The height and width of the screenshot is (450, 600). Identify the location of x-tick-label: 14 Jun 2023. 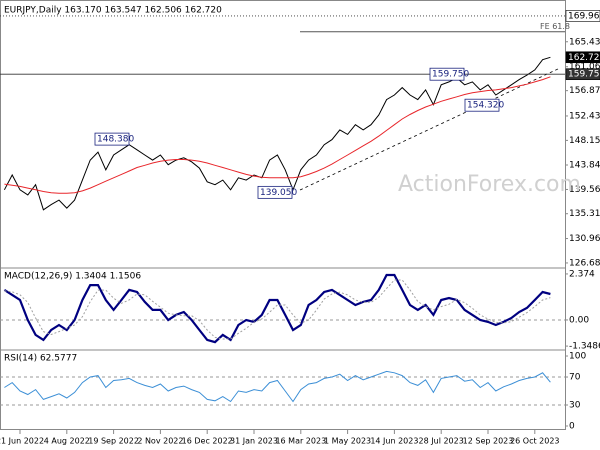
(394, 441).